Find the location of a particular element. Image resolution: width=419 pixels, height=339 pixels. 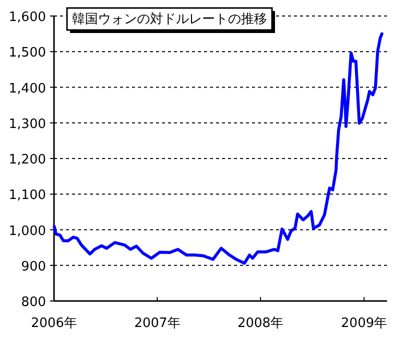

y-tick-label: 900 is located at coordinates (33, 266).